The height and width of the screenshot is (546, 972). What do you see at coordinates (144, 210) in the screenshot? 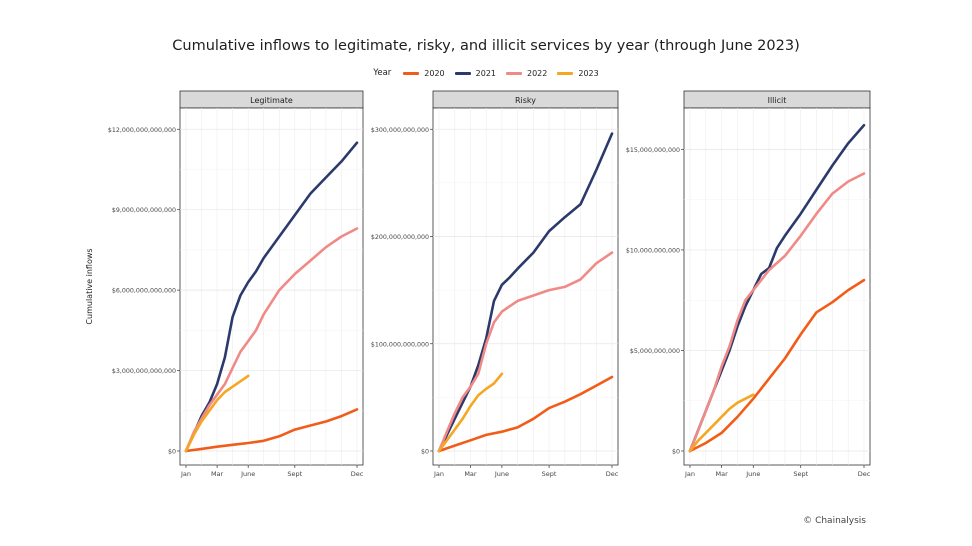
I see `y-tick-label: $9,000,000,000,000` at bounding box center [144, 210].